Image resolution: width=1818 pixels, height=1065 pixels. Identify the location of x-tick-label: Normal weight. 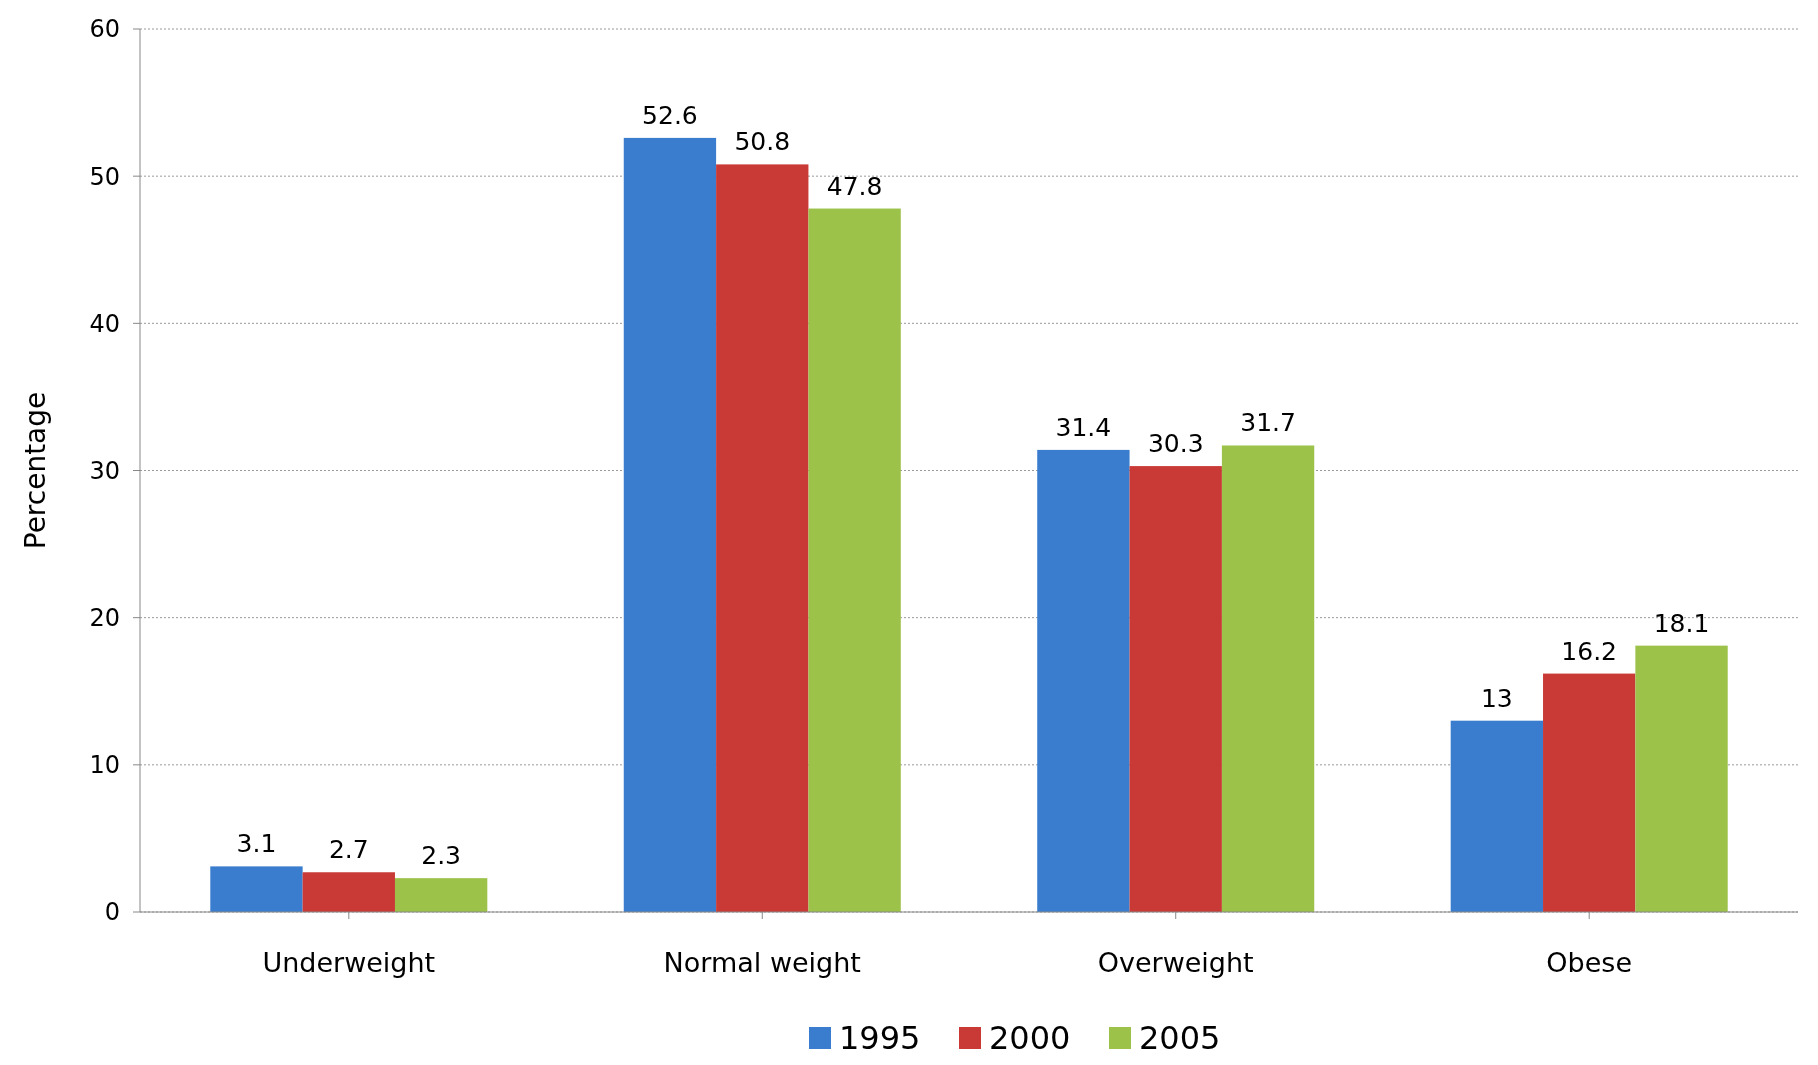
(762, 962).